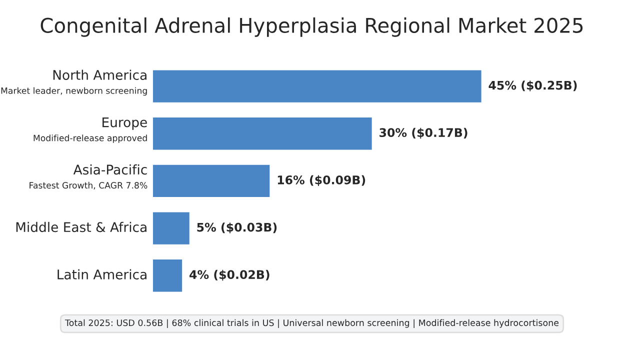 This screenshot has height=348, width=624. What do you see at coordinates (102, 274) in the screenshot?
I see `y-tick-label: Latin America` at bounding box center [102, 274].